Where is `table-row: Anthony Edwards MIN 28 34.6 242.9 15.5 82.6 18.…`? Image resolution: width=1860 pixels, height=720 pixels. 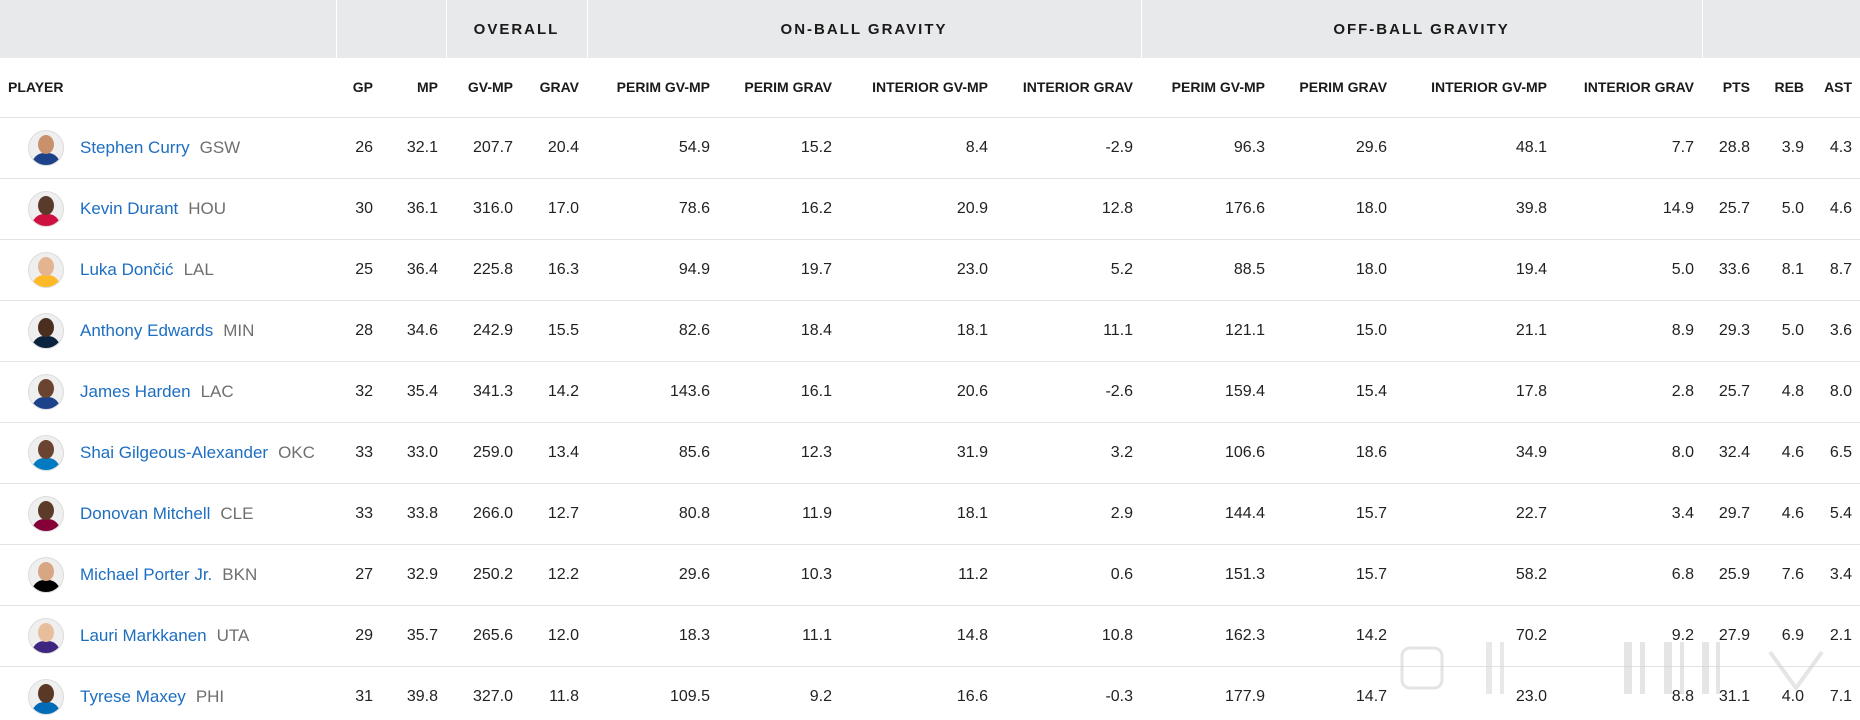 table-row: Anthony Edwards MIN 28 34.6 242.9 15.5 82.6 18.… is located at coordinates (930, 331).